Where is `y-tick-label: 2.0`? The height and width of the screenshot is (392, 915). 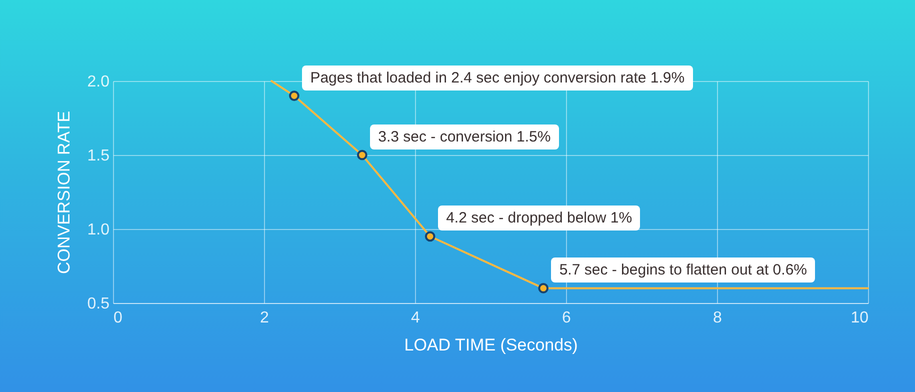 y-tick-label: 2.0 is located at coordinates (98, 82).